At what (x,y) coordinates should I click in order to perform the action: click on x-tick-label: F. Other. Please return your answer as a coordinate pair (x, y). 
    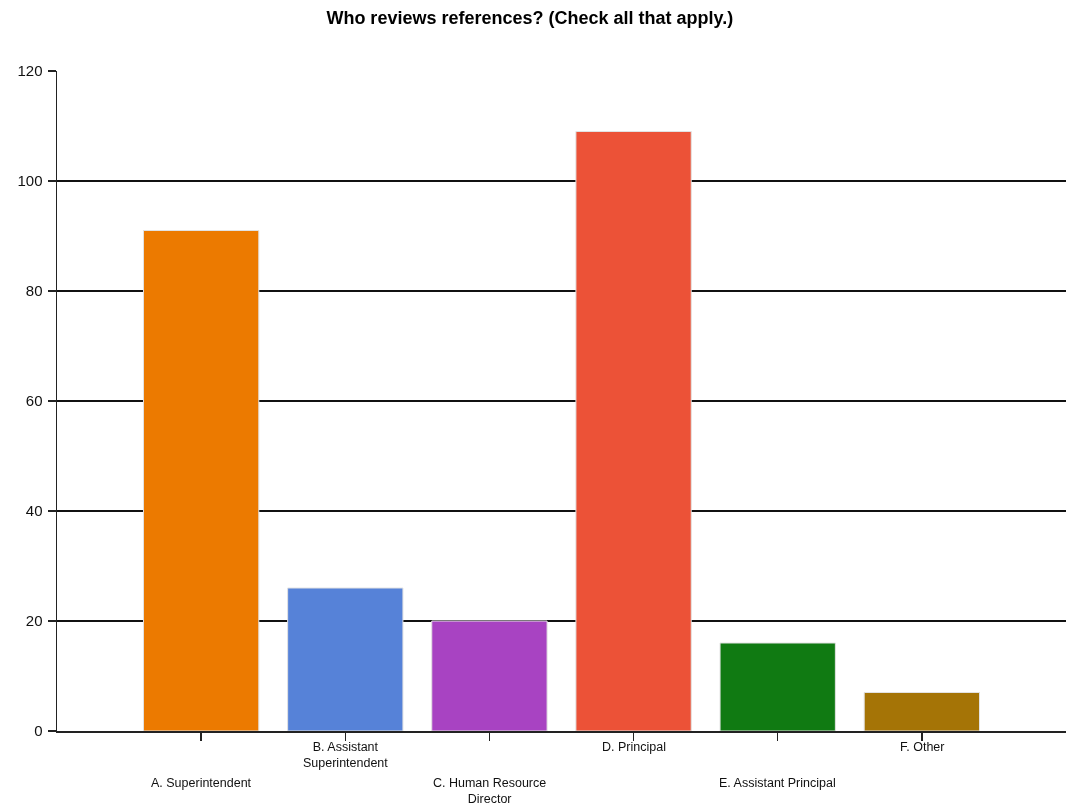
    Looking at the image, I should click on (922, 747).